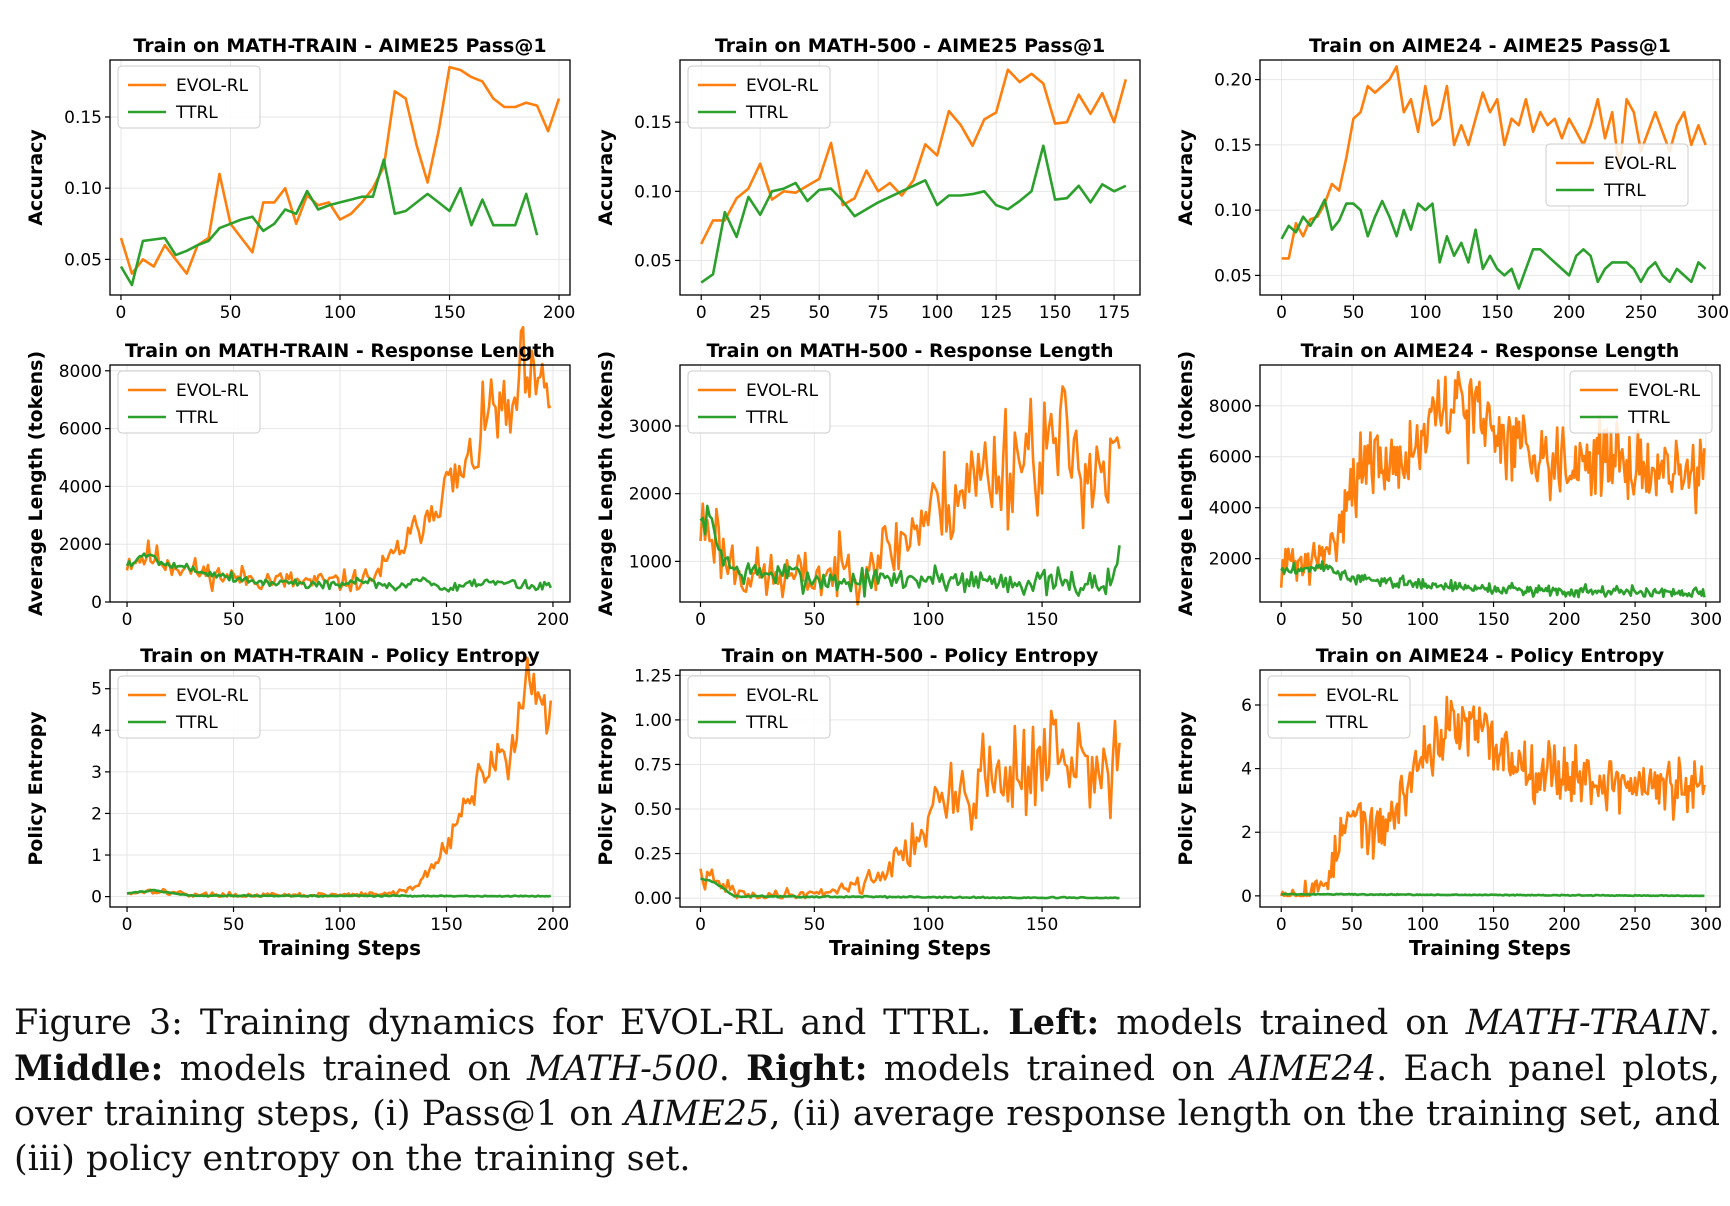 This screenshot has height=1206, width=1730. What do you see at coordinates (1714, 1023) in the screenshot?
I see `caption-period-1: .` at bounding box center [1714, 1023].